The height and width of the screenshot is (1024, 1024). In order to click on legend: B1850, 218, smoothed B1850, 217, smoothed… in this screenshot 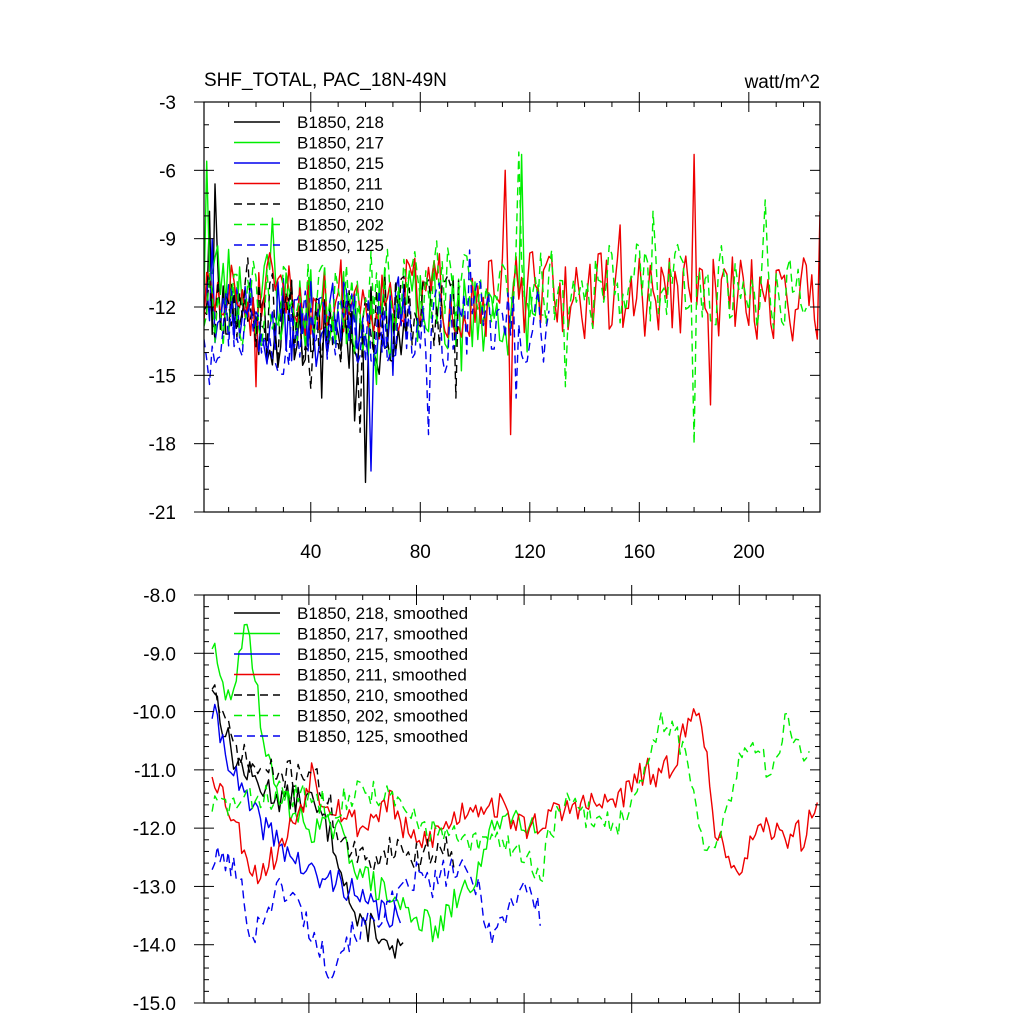, I will do `click(351, 675)`.